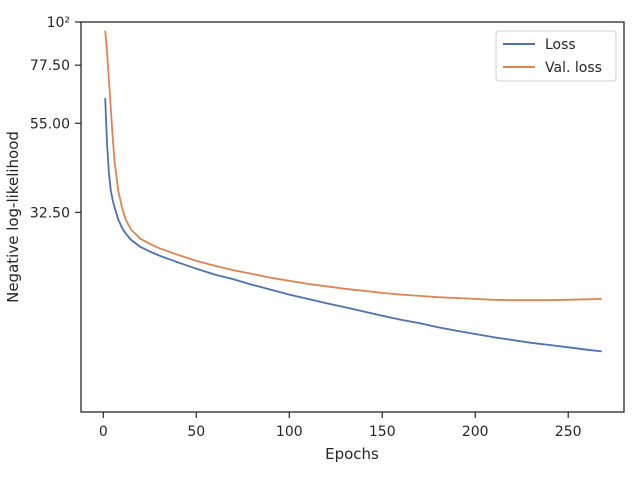 The height and width of the screenshot is (480, 640). What do you see at coordinates (13, 217) in the screenshot?
I see `y-axis-label: Negative log-likelihood` at bounding box center [13, 217].